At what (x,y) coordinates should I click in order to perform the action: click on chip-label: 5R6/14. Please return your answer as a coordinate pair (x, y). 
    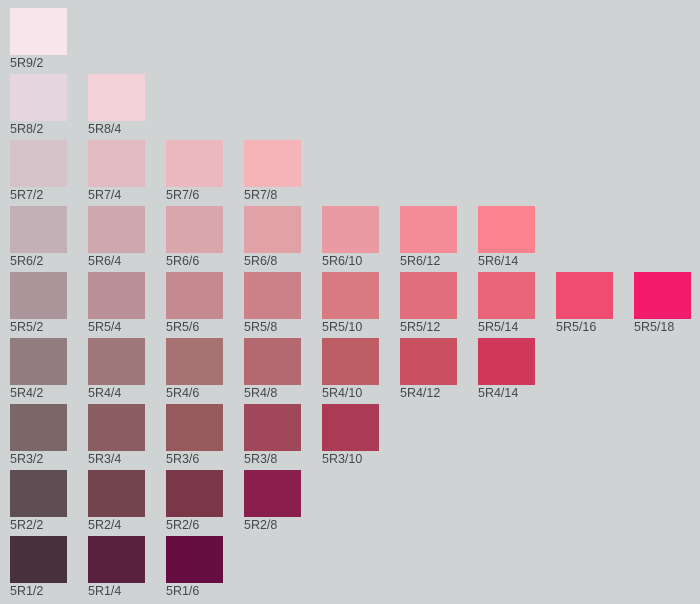
    Looking at the image, I should click on (498, 261).